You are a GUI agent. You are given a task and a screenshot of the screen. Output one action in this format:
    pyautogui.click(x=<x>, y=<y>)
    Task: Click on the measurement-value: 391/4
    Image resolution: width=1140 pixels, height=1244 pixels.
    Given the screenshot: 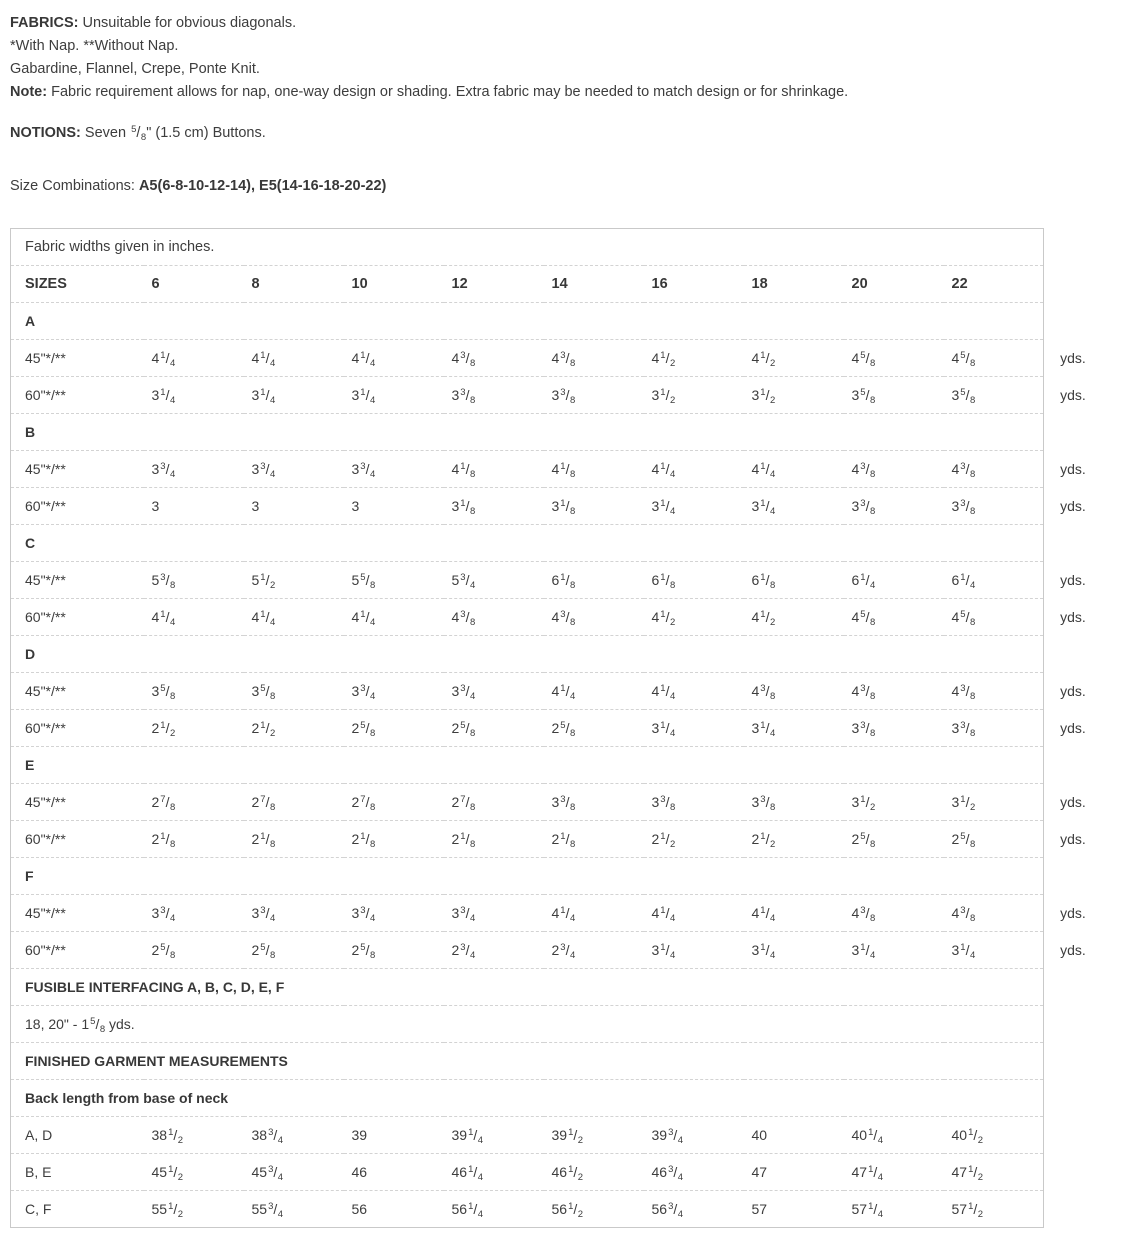 What is the action you would take?
    pyautogui.click(x=493, y=1135)
    